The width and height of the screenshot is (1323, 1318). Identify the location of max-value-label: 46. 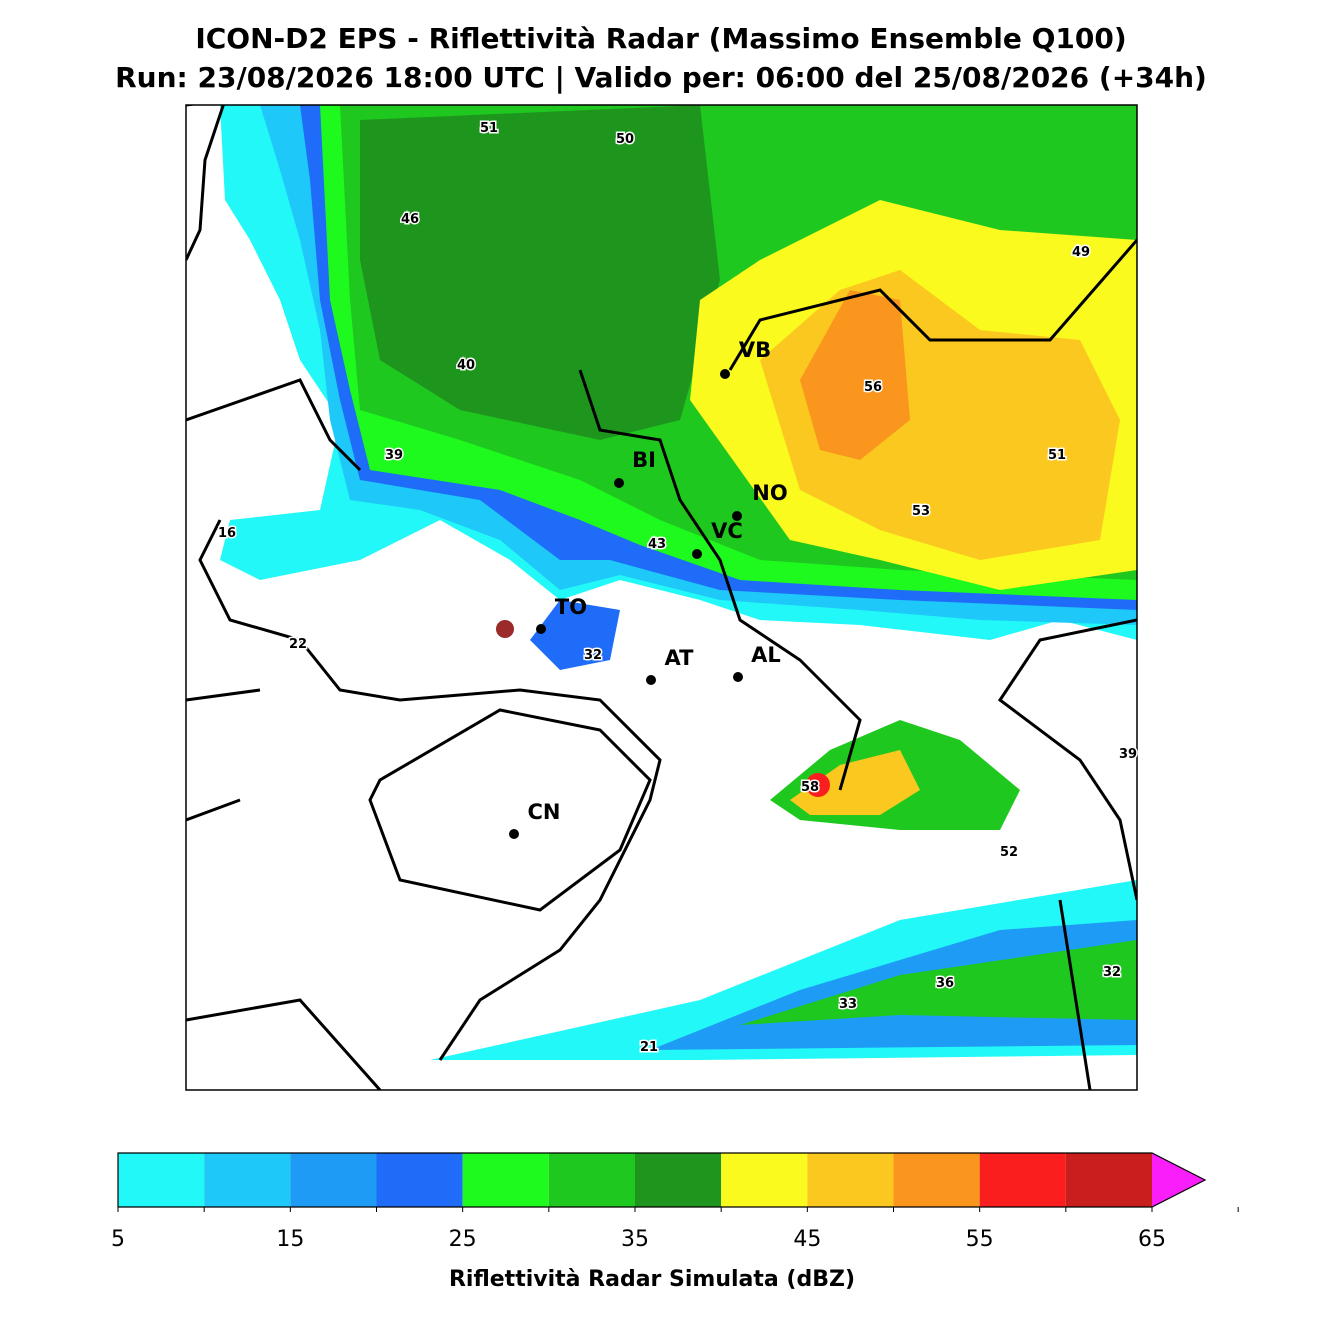
(410, 219).